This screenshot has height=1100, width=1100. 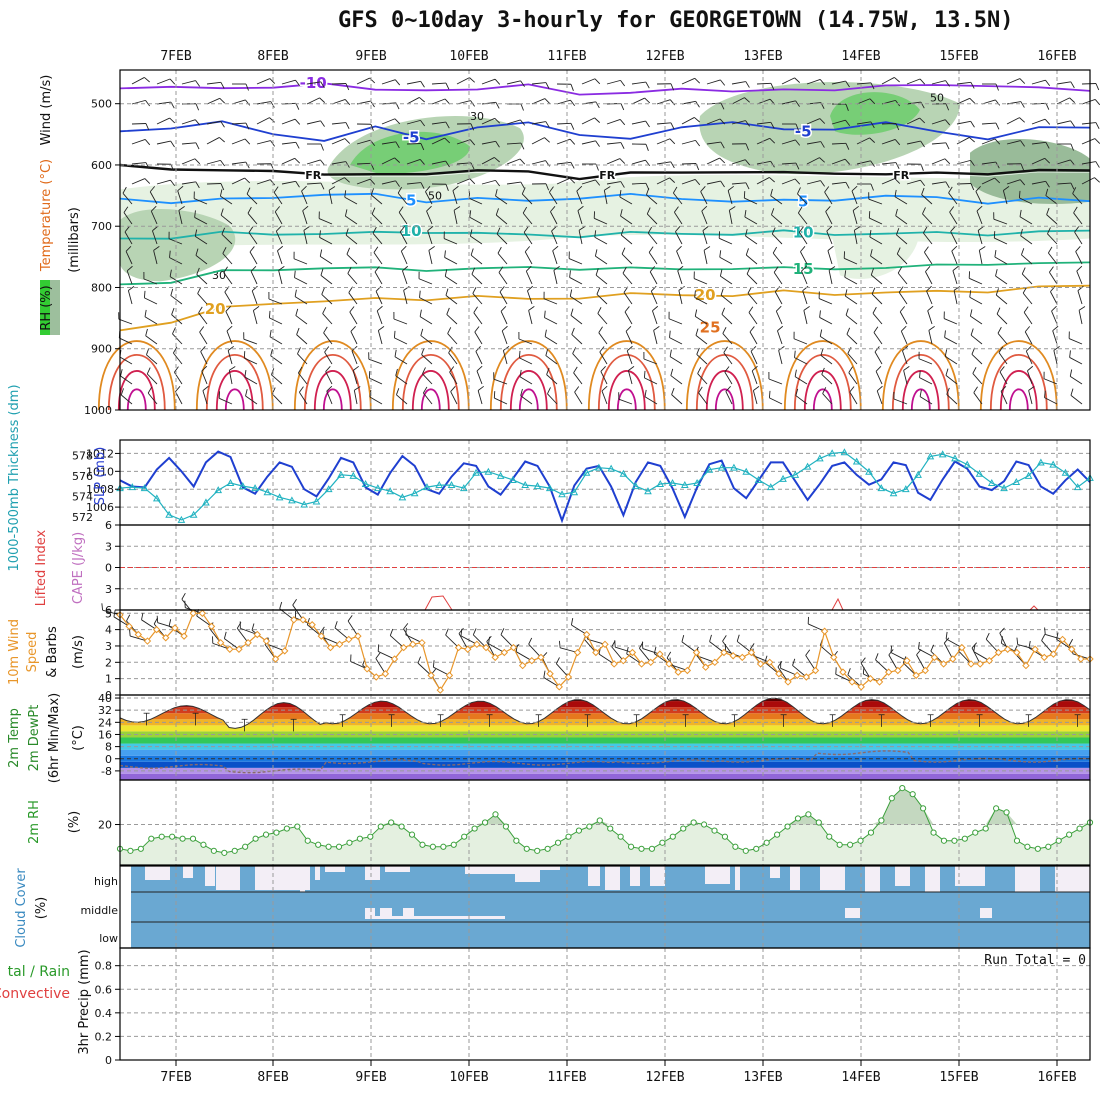 I want to click on temp-band, so click(x=605, y=704).